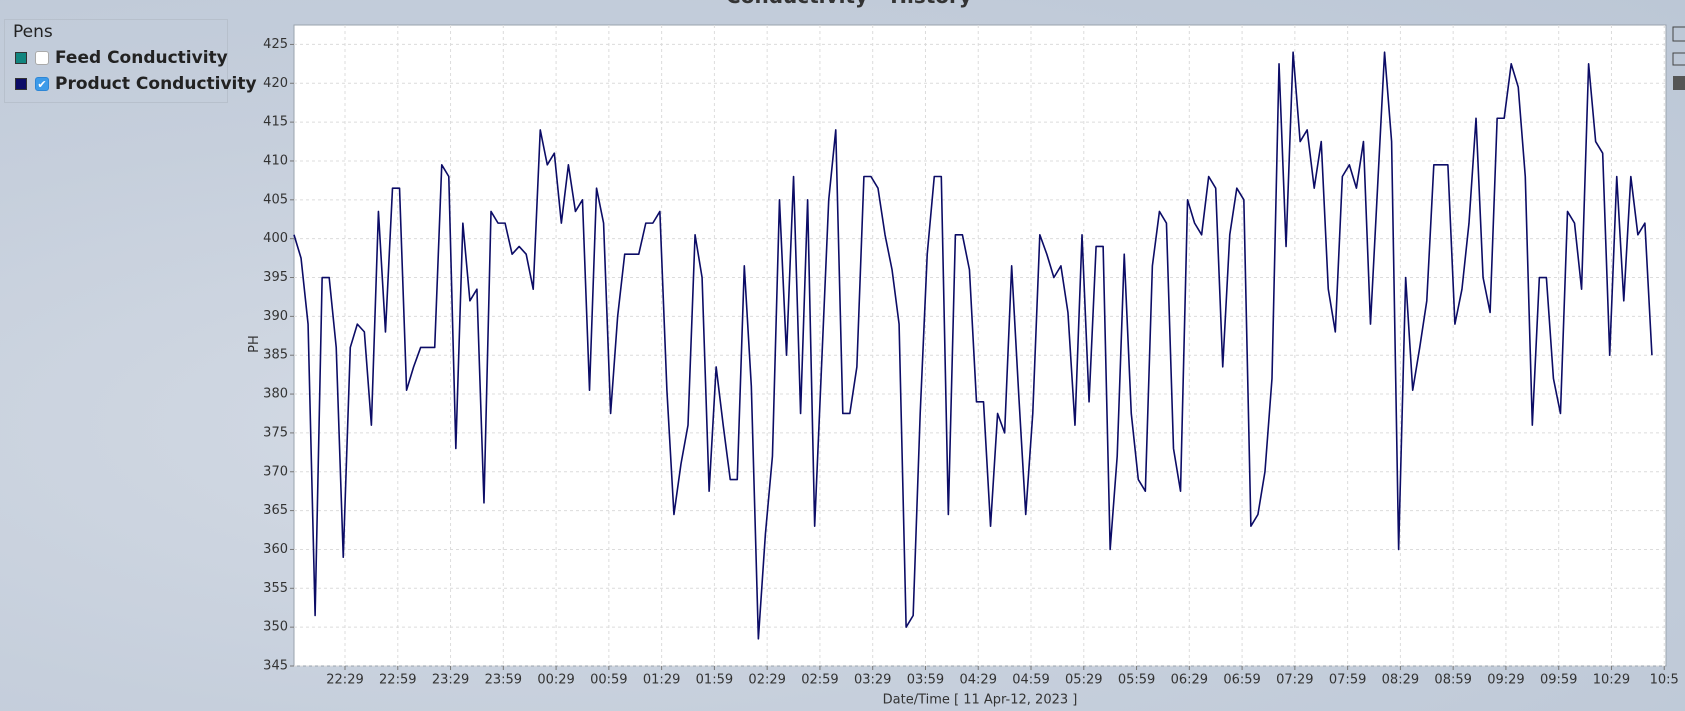  What do you see at coordinates (819, 680) in the screenshot?
I see `x-tick-label: 02:59` at bounding box center [819, 680].